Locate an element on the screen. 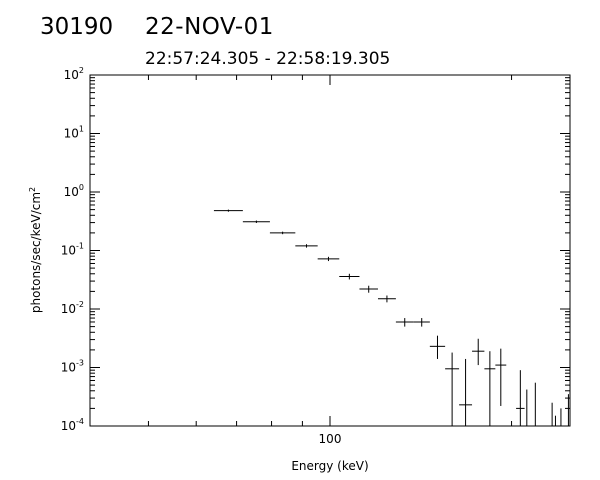 This screenshot has width=600, height=480. x-axis-label: Energy (keV) is located at coordinates (329, 466).